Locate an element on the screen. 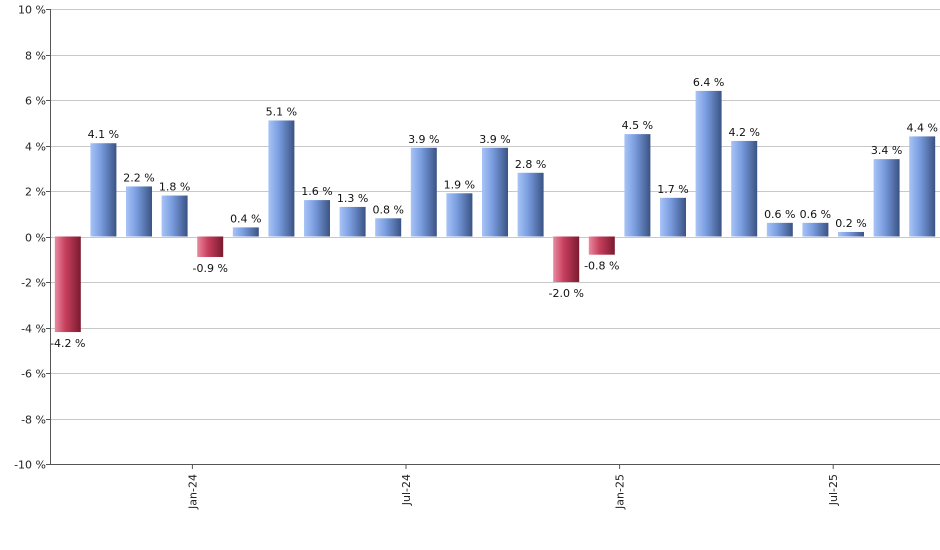 The width and height of the screenshot is (940, 550). y-axis-tick-labels: 10 % 8 % 6 % 4 % 2 % 0 % -2 % -4 % -6 % -8 % -10 % is located at coordinates (30, 238).